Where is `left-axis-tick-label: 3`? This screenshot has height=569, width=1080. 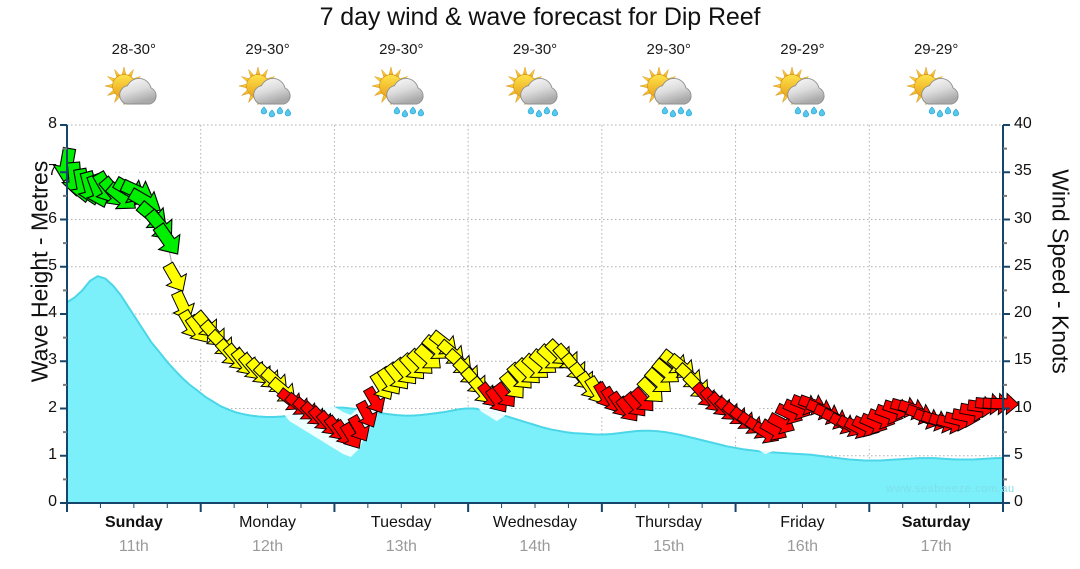
left-axis-tick-label: 3 is located at coordinates (52, 360).